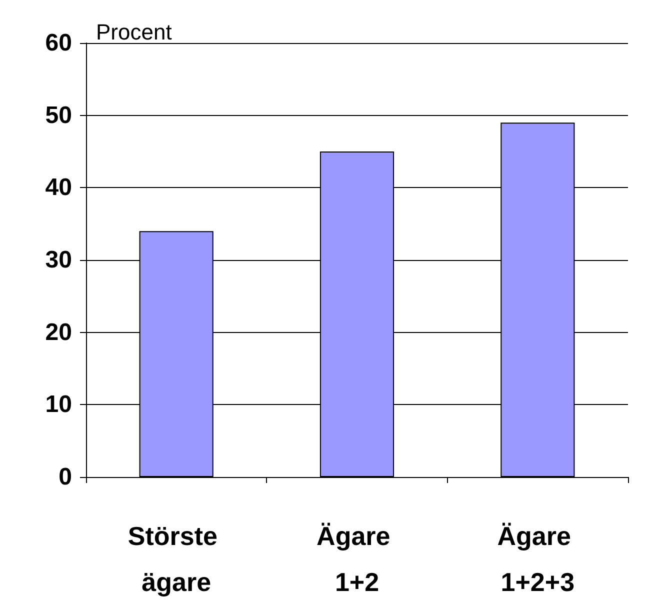 The width and height of the screenshot is (658, 613). What do you see at coordinates (65, 477) in the screenshot?
I see `y-tick-label: 0` at bounding box center [65, 477].